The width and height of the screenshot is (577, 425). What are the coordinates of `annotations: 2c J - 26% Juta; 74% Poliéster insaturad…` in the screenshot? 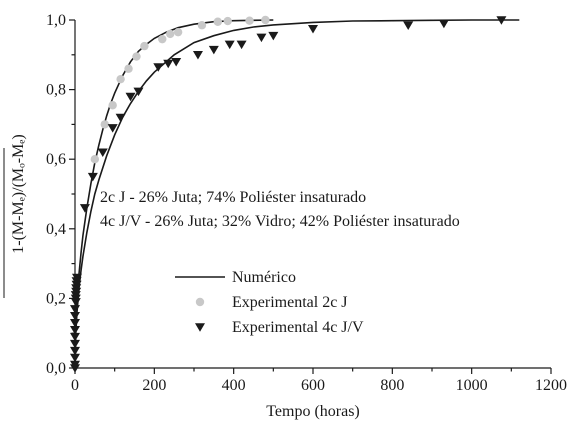 It's located at (280, 209).